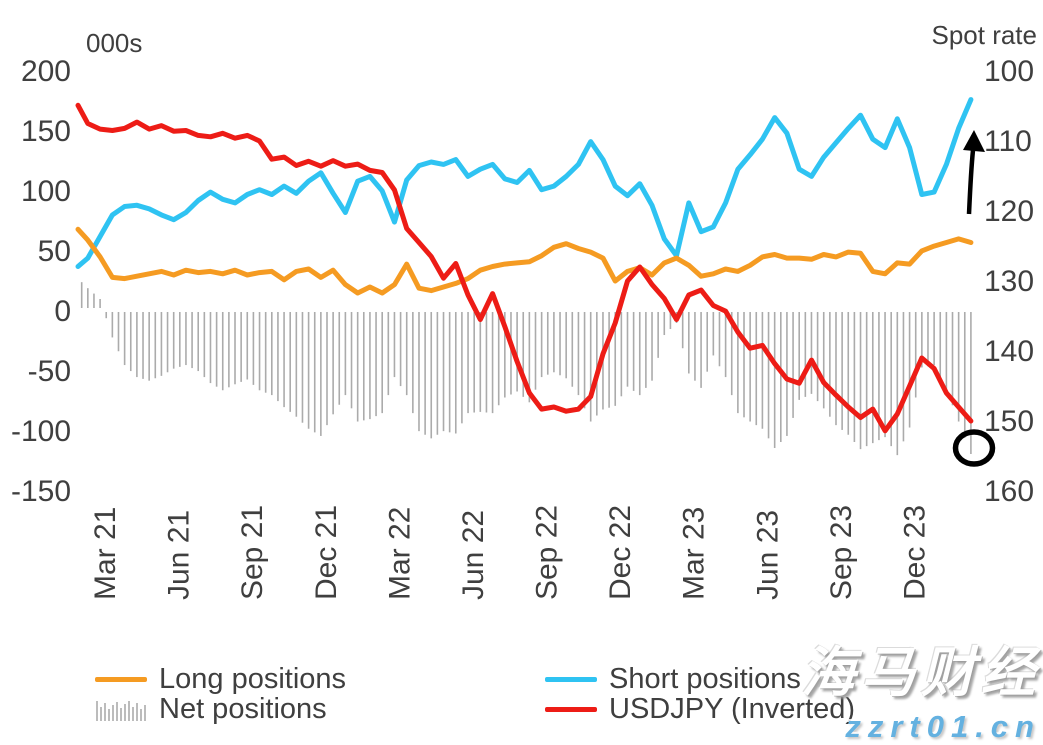 The width and height of the screenshot is (1043, 745). What do you see at coordinates (1009, 71) in the screenshot?
I see `right-axis-tick-label: 100` at bounding box center [1009, 71].